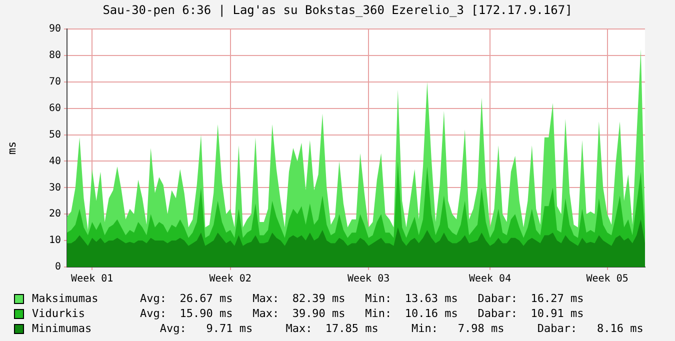 Image resolution: width=675 pixels, height=341 pixels. Describe the element at coordinates (54, 240) in the screenshot. I see `y-tick-label: 10` at that location.